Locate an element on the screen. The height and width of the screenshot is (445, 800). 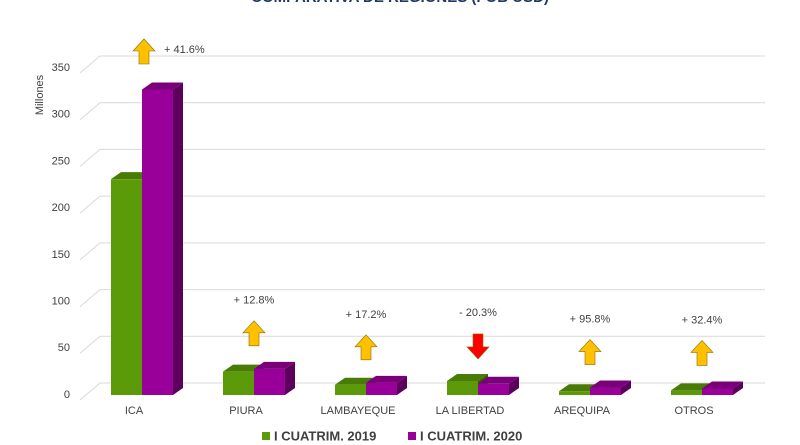
x-tick-label: LAMBAYEQUE is located at coordinates (358, 411).